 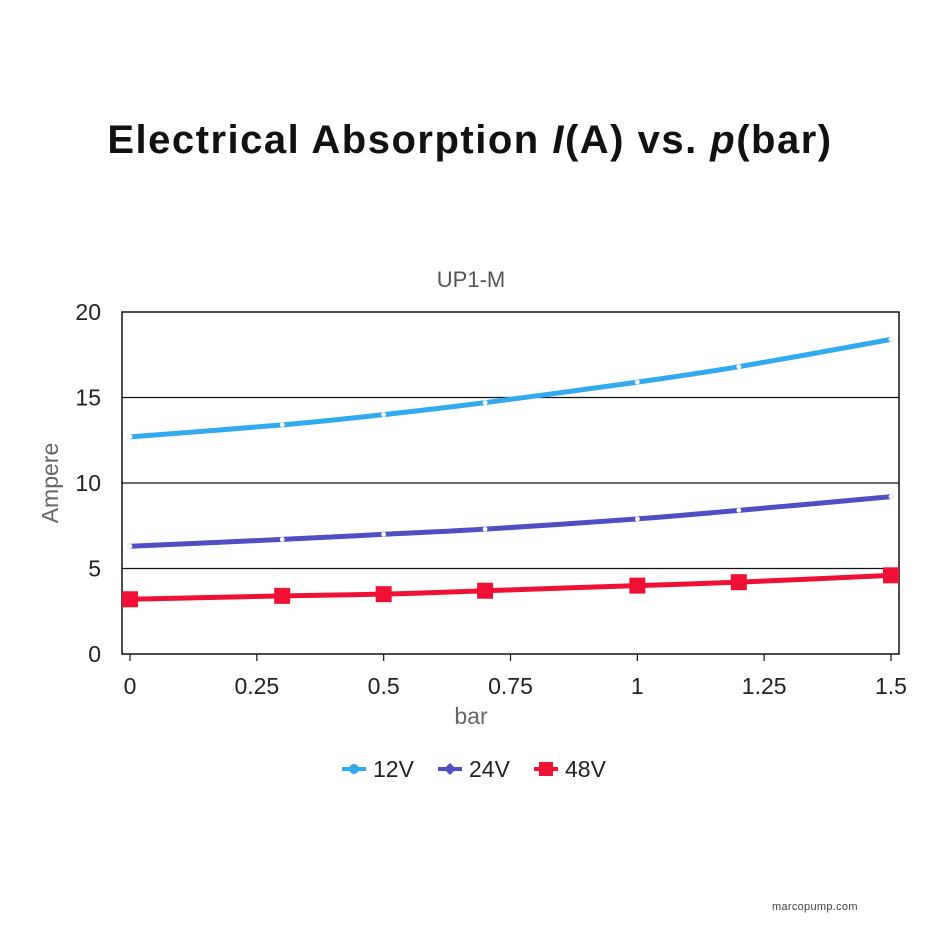 What do you see at coordinates (256, 686) in the screenshot?
I see `x-tick-label: 0.25` at bounding box center [256, 686].